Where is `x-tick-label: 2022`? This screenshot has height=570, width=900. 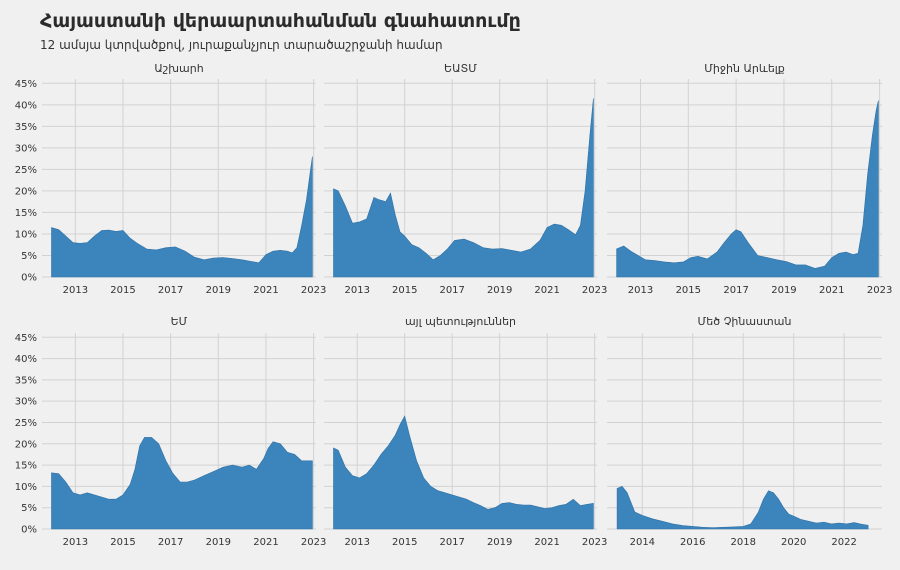 x-tick-label: 2022 is located at coordinates (843, 542).